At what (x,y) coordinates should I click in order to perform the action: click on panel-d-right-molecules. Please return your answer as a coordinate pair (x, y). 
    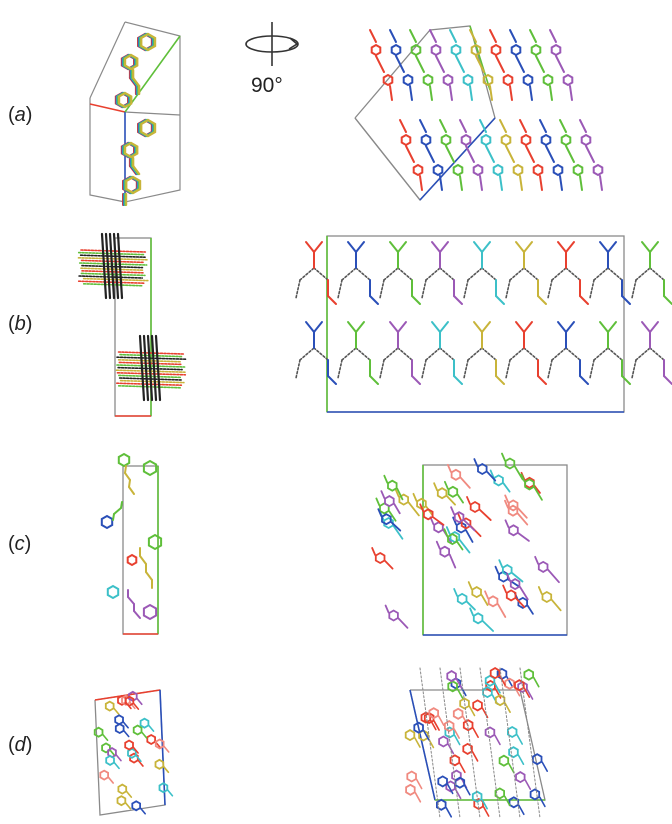
    Looking at the image, I should click on (476, 743).